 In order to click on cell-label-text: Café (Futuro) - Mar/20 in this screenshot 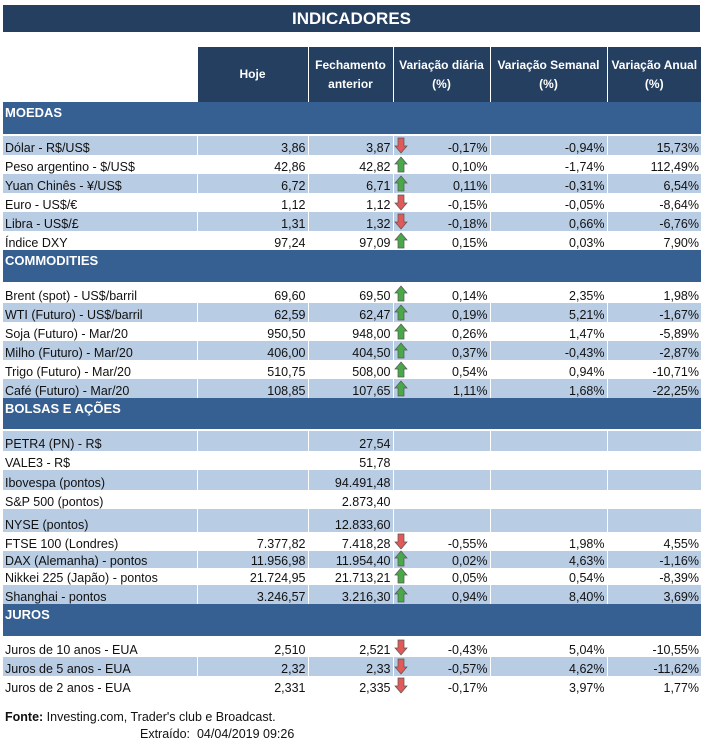, I will do `click(67, 391)`.